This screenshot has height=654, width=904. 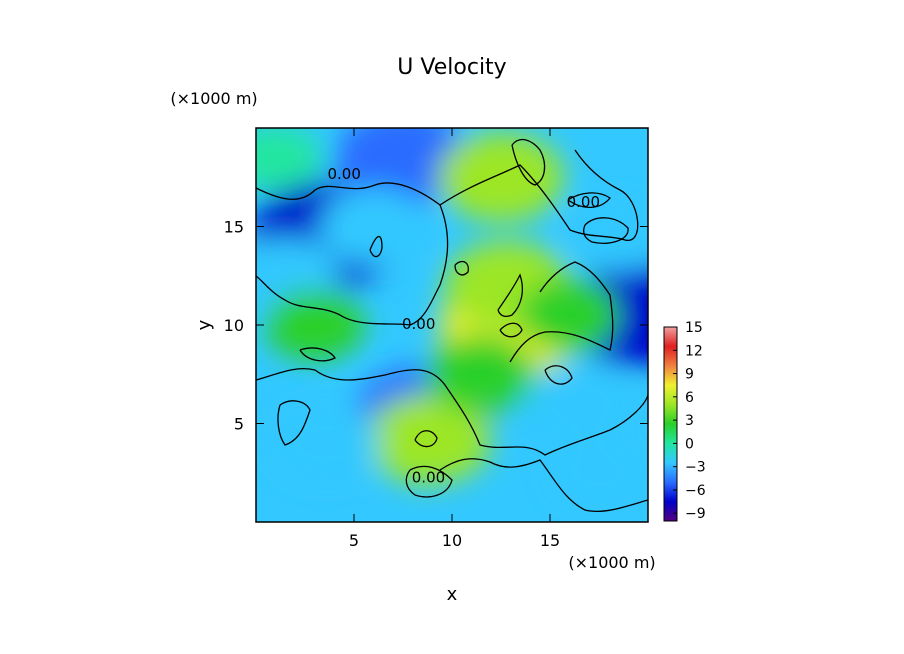 I want to click on colorbar-tick-label: 0, so click(x=689, y=444).